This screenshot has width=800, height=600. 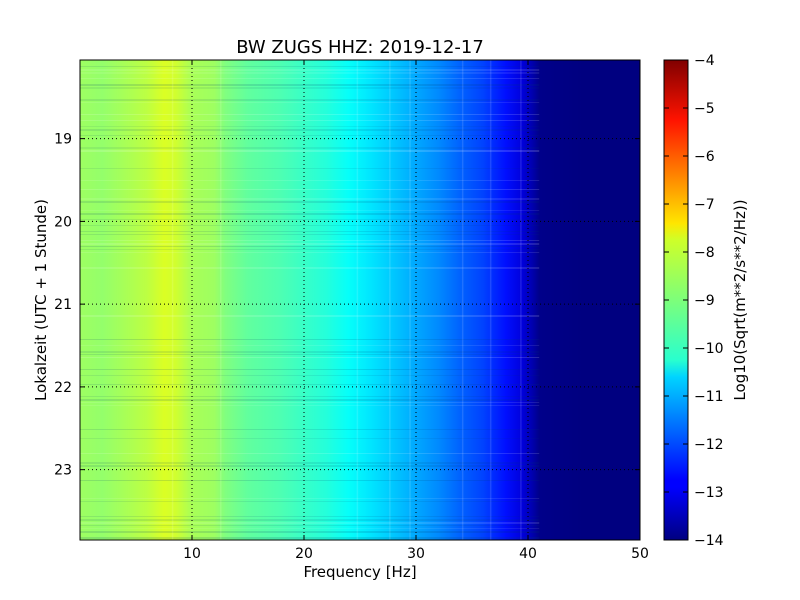 I want to click on colorbar-tick-label: −14, so click(x=709, y=541).